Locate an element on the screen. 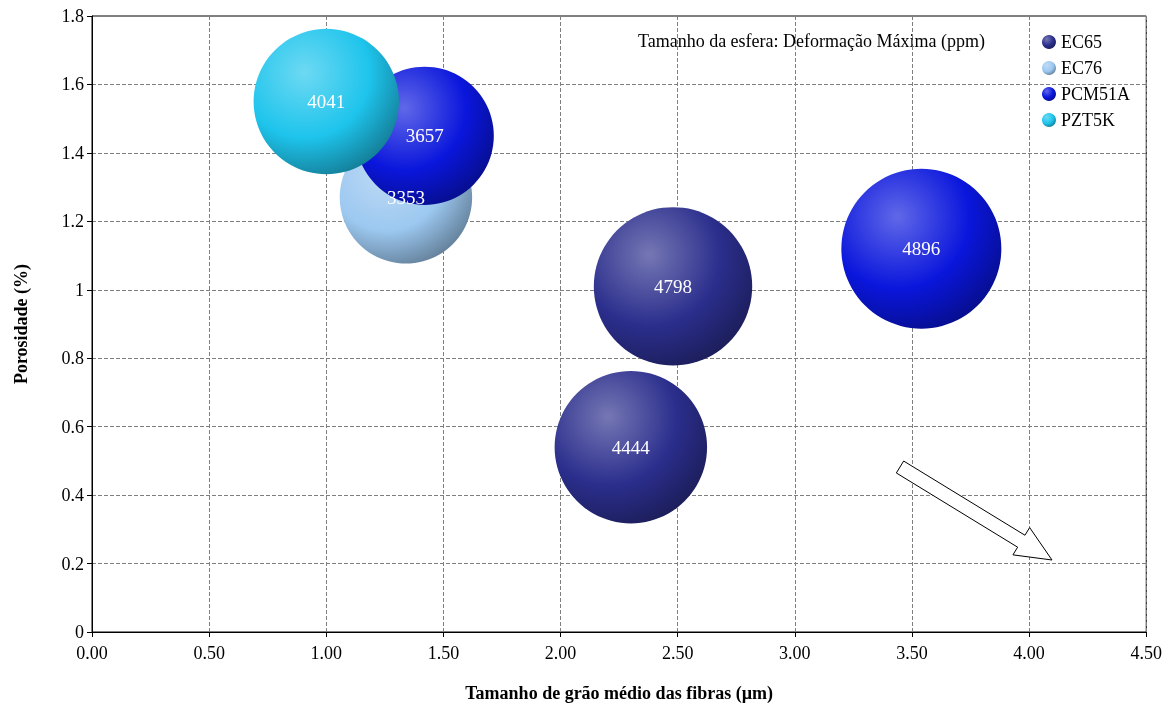 The height and width of the screenshot is (720, 1165). x-tick-label: 4.50 is located at coordinates (1146, 653).